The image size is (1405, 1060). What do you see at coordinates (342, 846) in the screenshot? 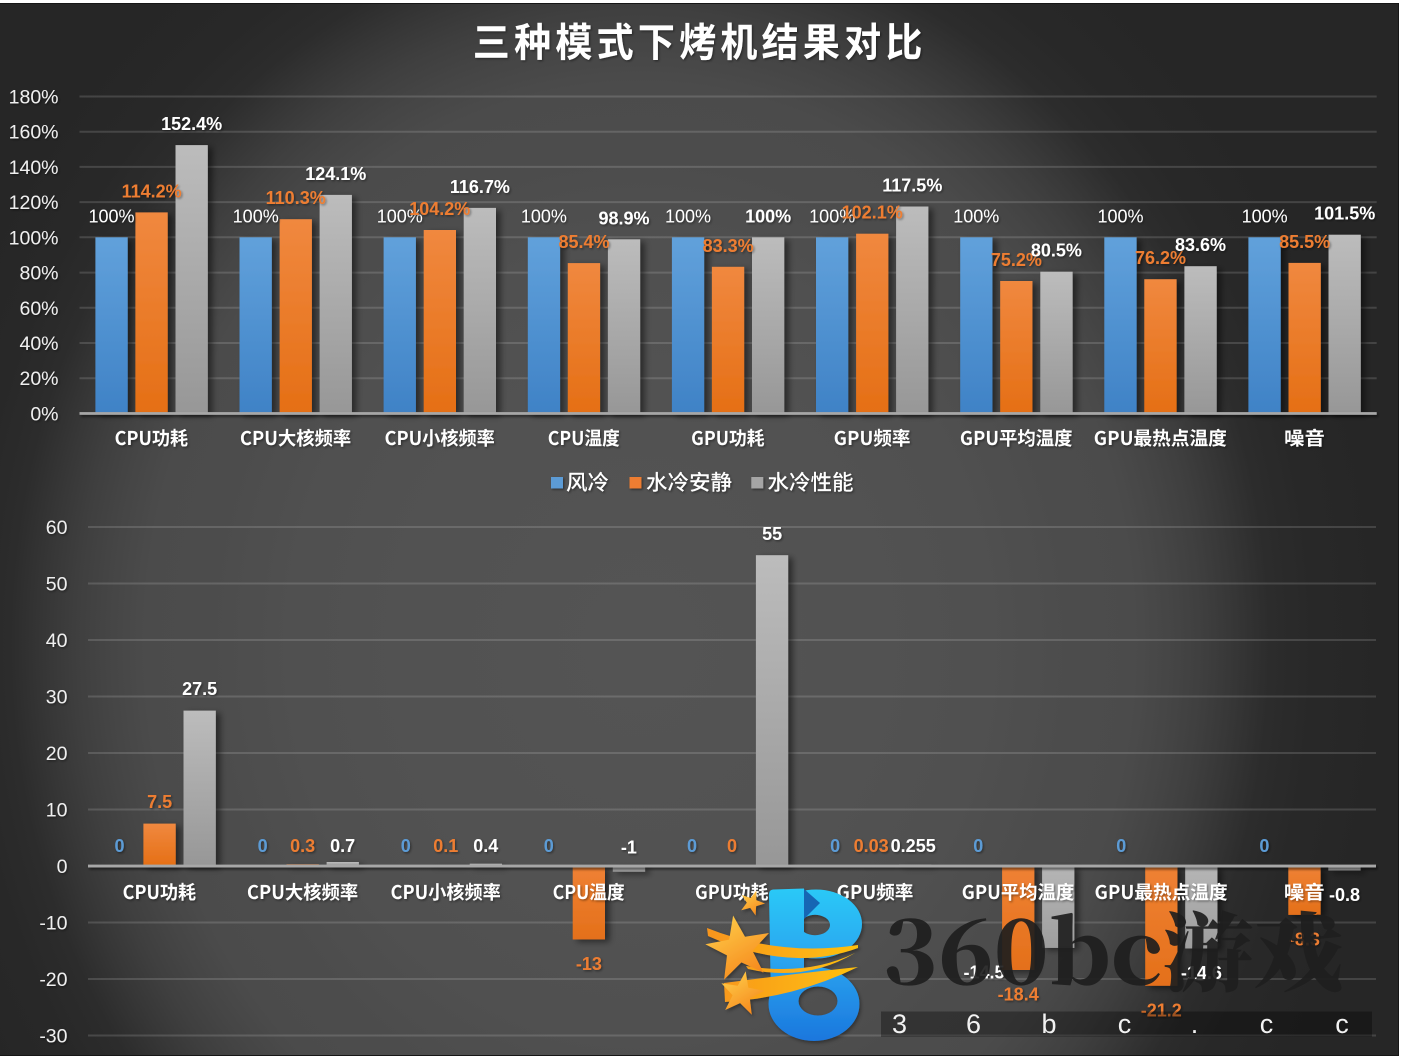
I see `svg-text: 0.7` at bounding box center [342, 846].